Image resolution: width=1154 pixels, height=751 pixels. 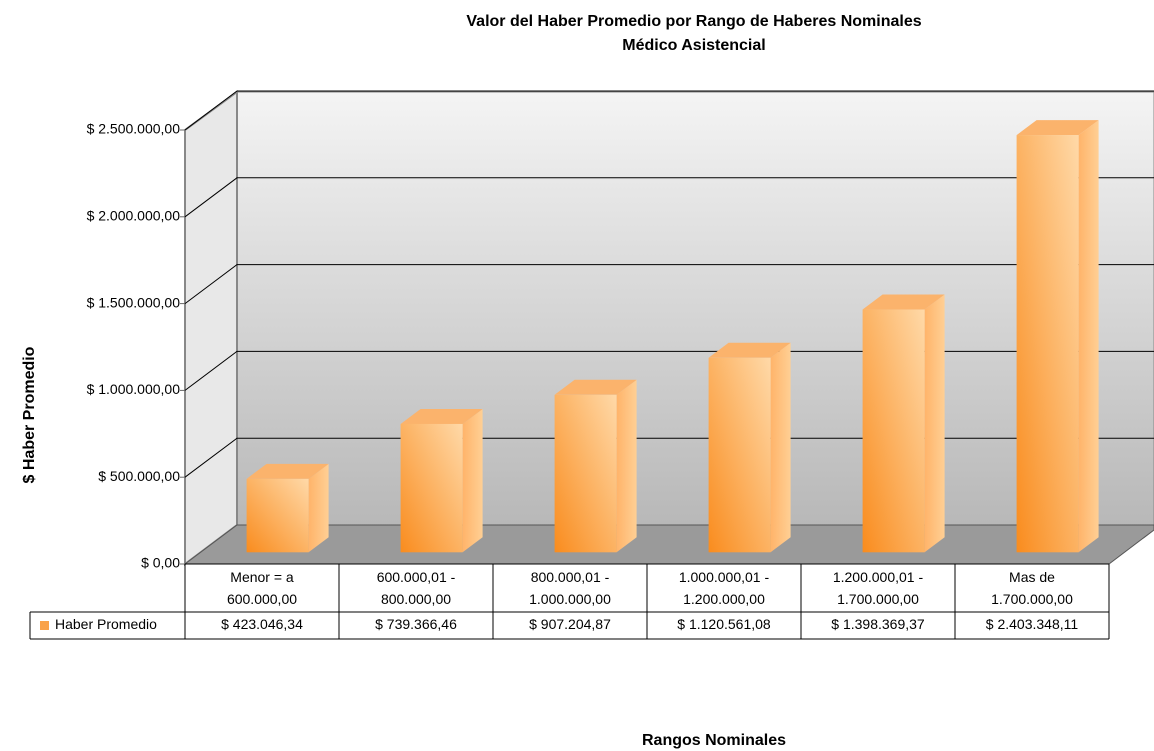 I want to click on legend-swatch, so click(x=44, y=625).